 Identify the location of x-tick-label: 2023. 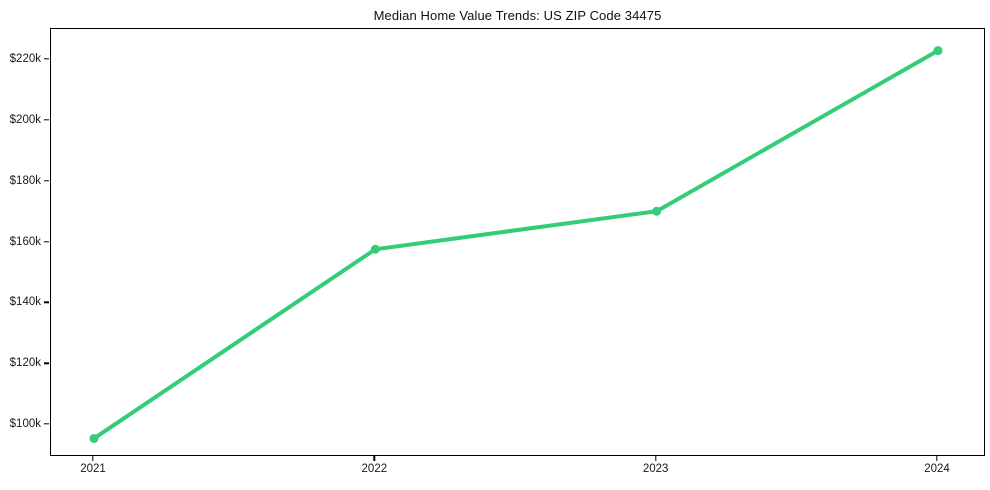
(655, 469).